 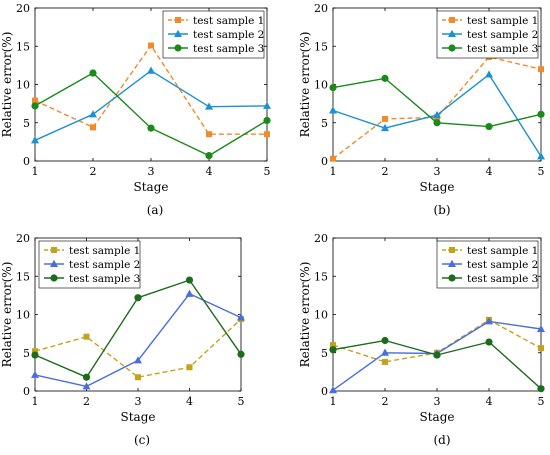 What do you see at coordinates (441, 440) in the screenshot?
I see `panel-caption: (d)` at bounding box center [441, 440].